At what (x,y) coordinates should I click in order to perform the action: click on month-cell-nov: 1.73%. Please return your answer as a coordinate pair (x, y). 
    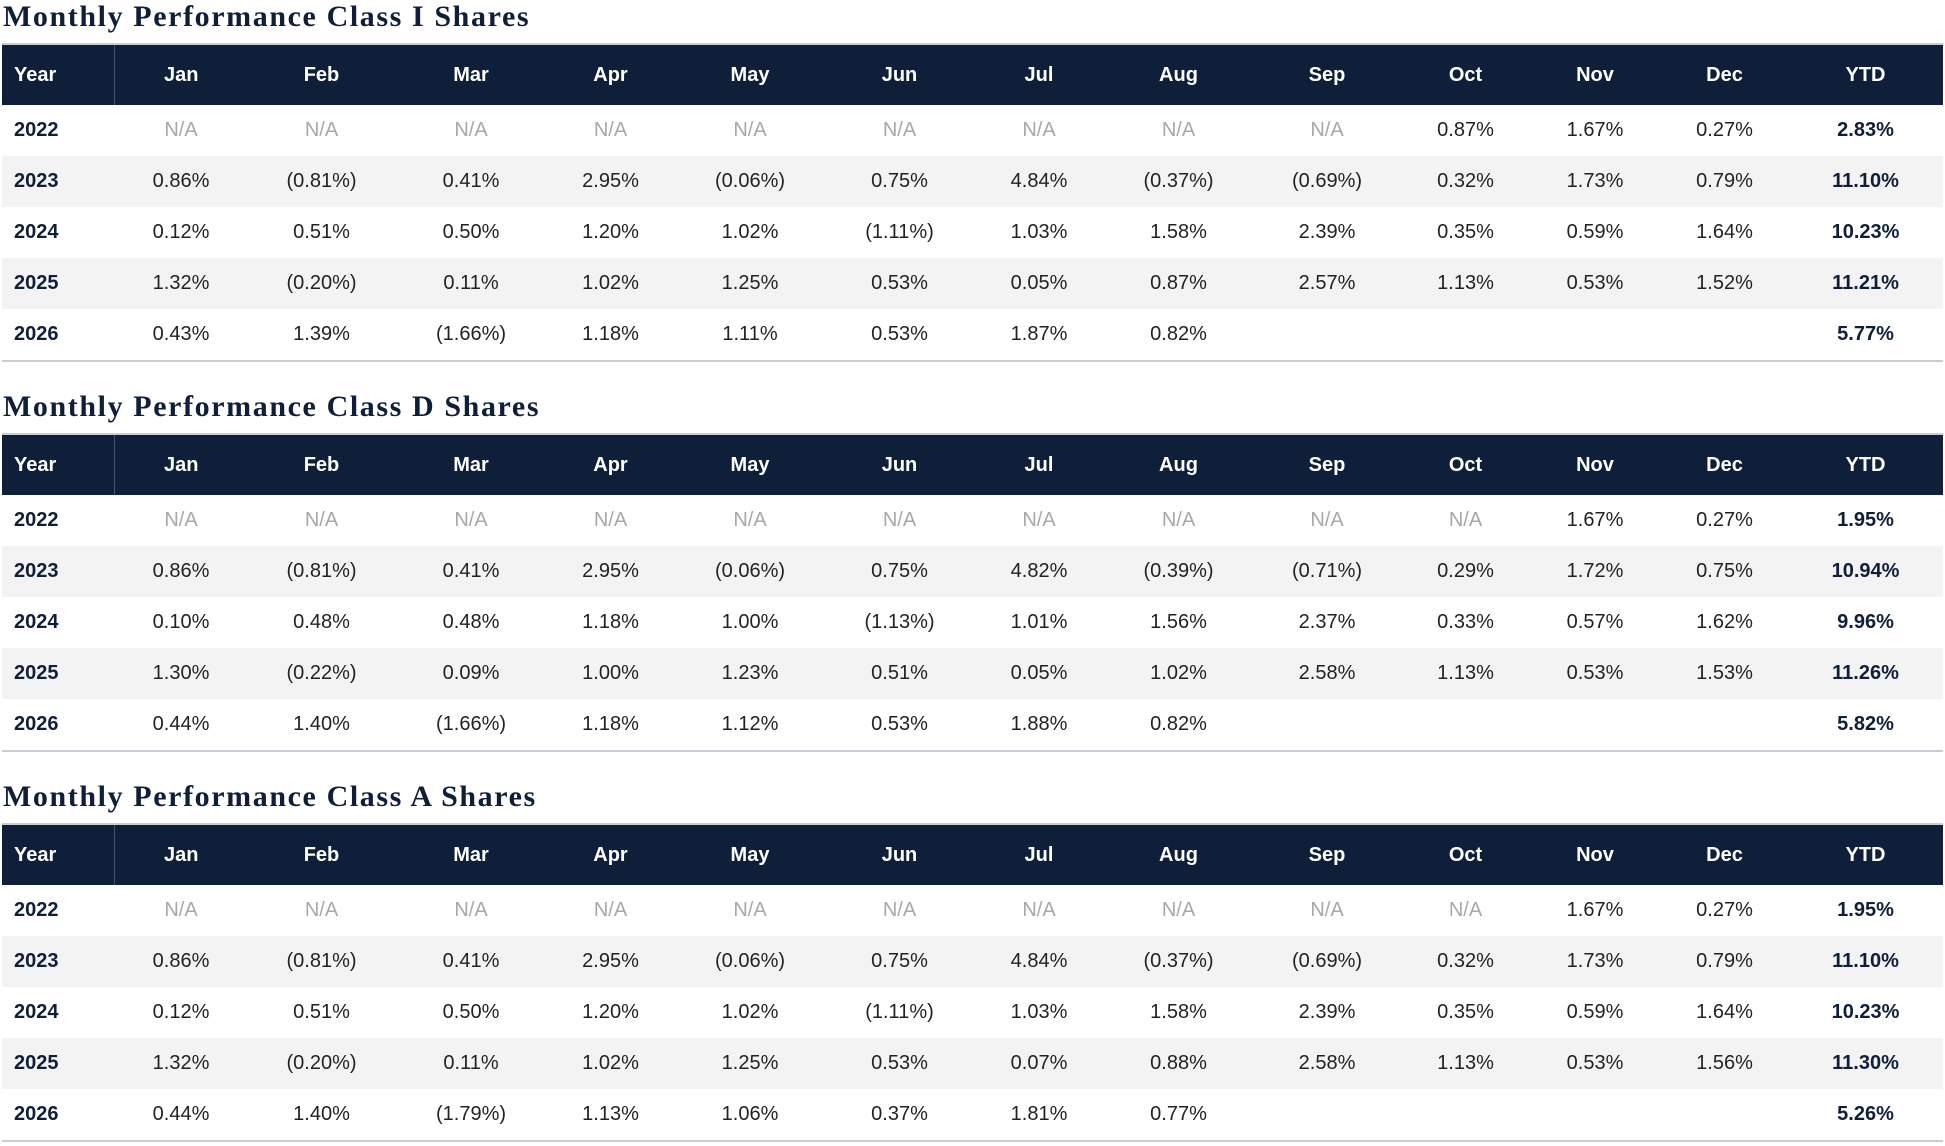
    Looking at the image, I should click on (1595, 181).